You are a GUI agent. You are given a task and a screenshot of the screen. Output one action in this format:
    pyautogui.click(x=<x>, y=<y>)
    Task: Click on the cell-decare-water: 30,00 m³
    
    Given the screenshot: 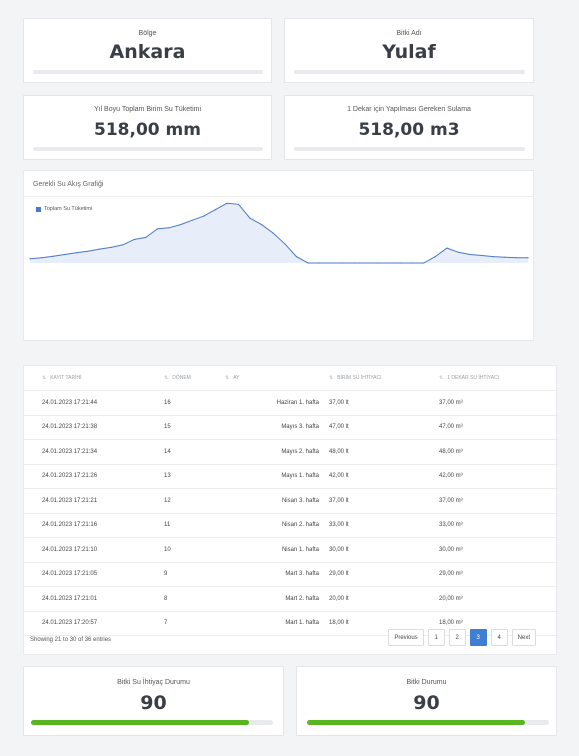 What is the action you would take?
    pyautogui.click(x=498, y=550)
    